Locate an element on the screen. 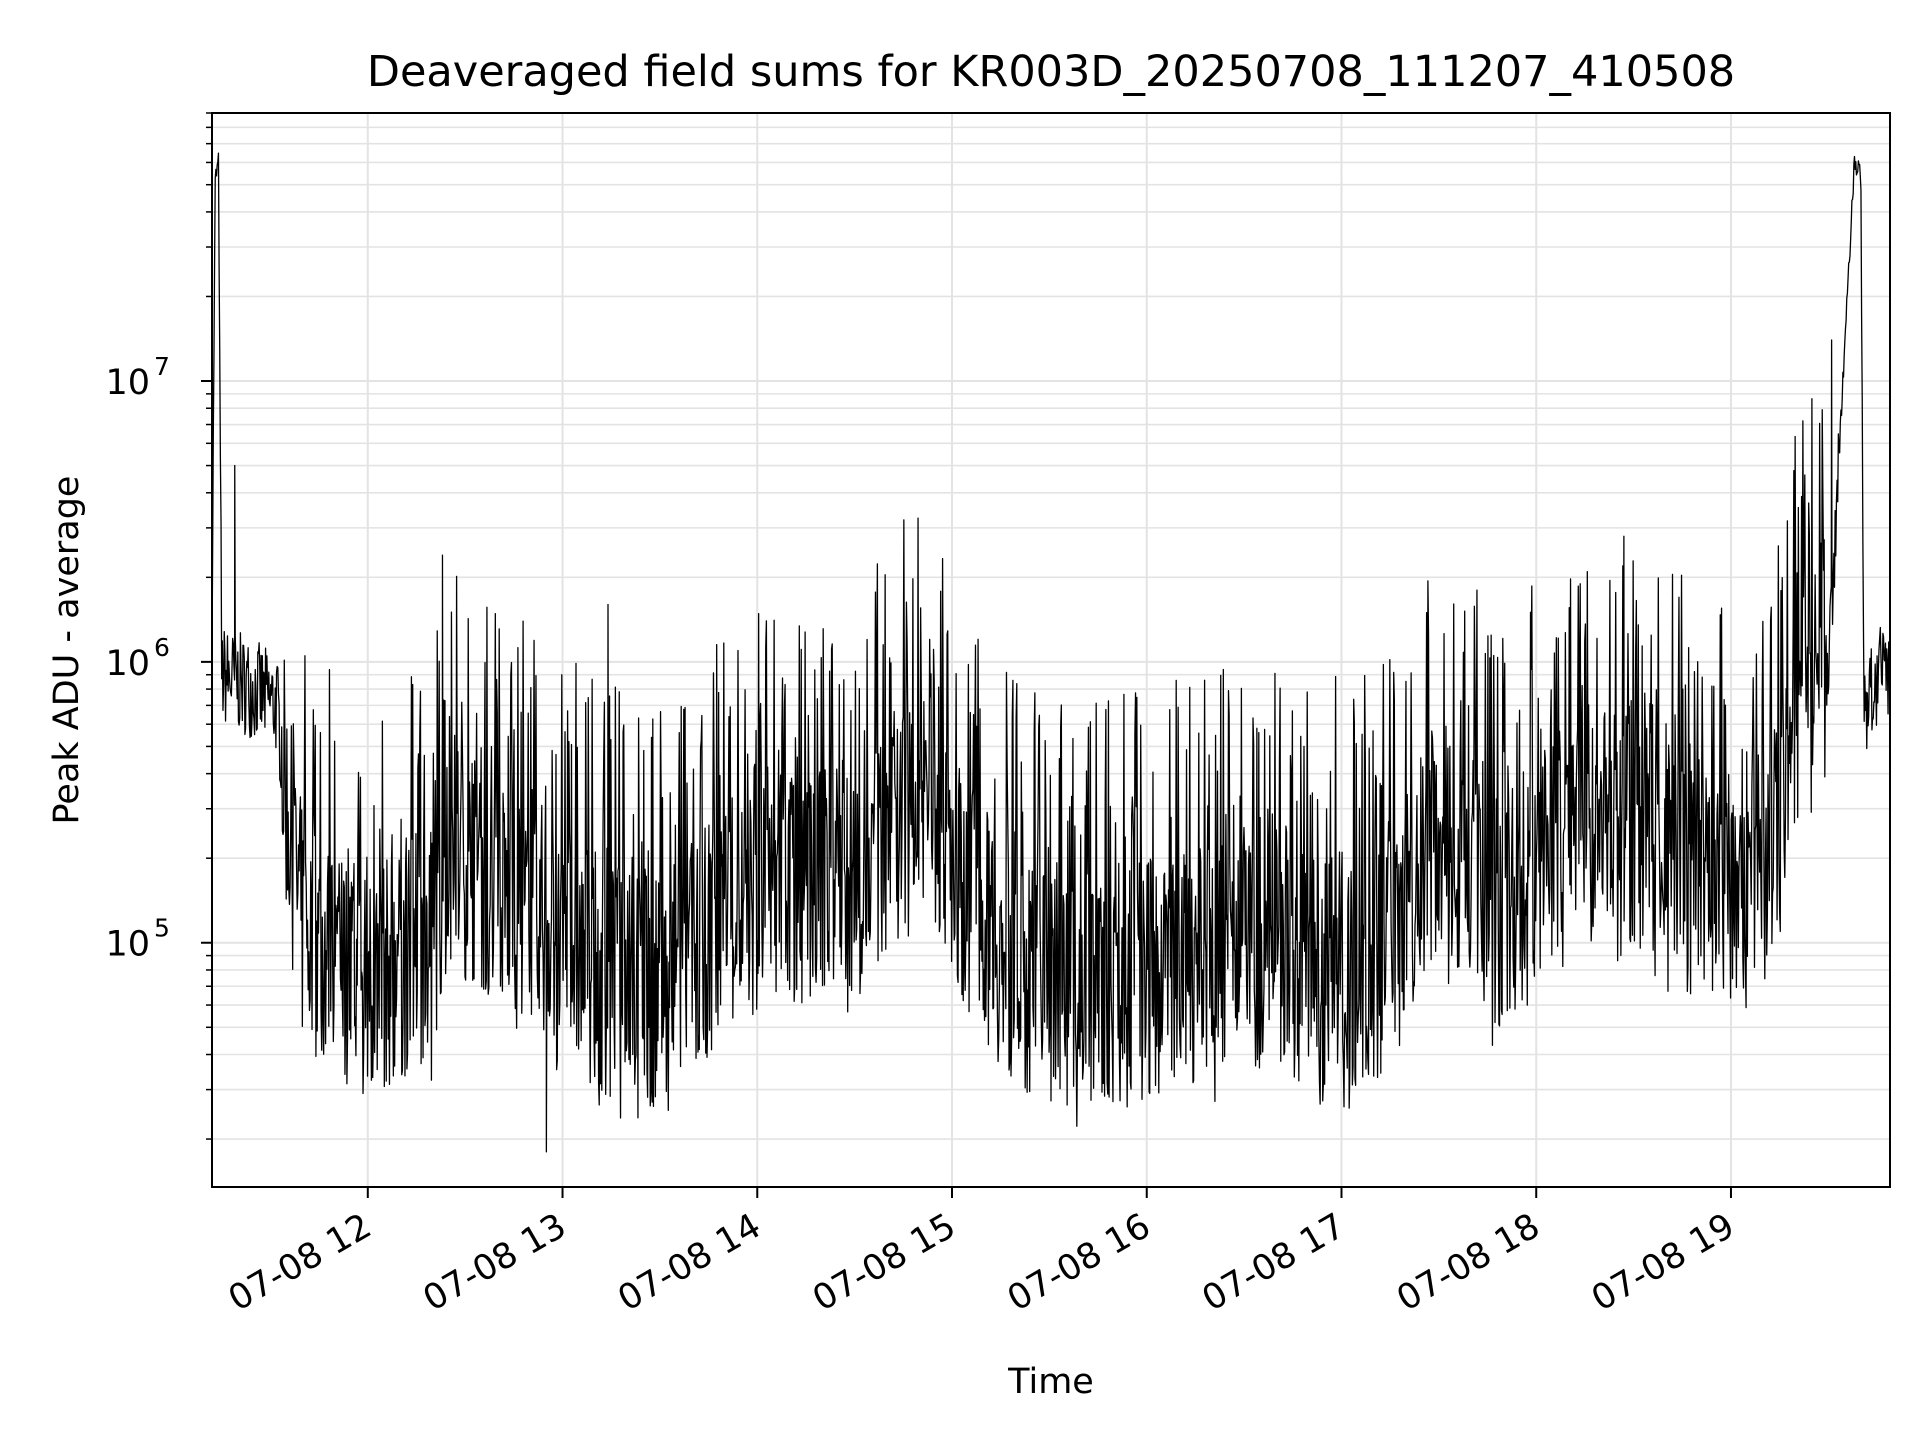 The image size is (1920, 1440). x-tick-label: 07-08 13 is located at coordinates (495, 1262).